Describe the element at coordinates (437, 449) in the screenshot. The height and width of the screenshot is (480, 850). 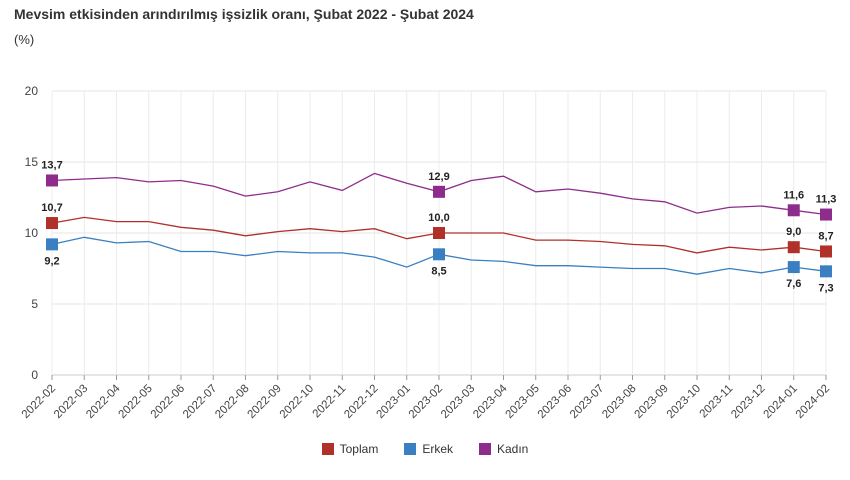
I see `legend-label-erkek: Erkek` at that location.